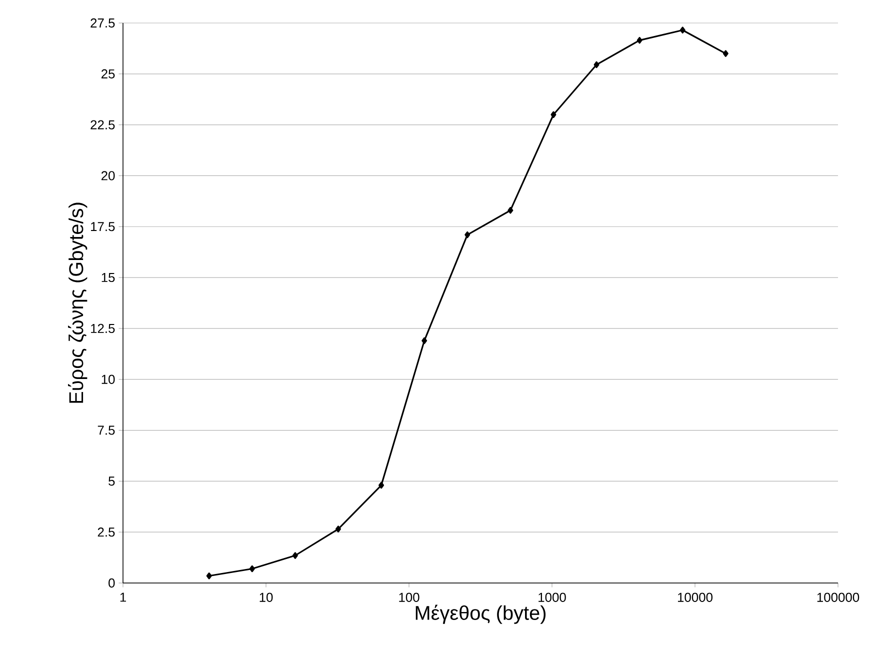 This screenshot has height=654, width=880. What do you see at coordinates (481, 614) in the screenshot?
I see `x-axis-title: Μέγεθος (byte)` at bounding box center [481, 614].